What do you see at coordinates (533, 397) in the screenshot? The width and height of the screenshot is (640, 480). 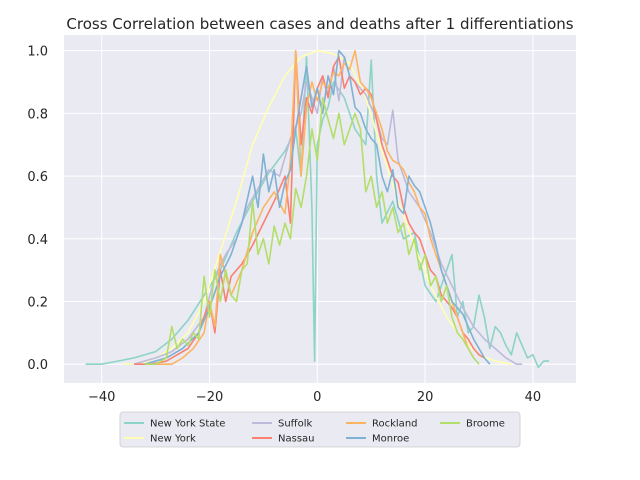 I see `x-tick-label: 40` at bounding box center [533, 397].